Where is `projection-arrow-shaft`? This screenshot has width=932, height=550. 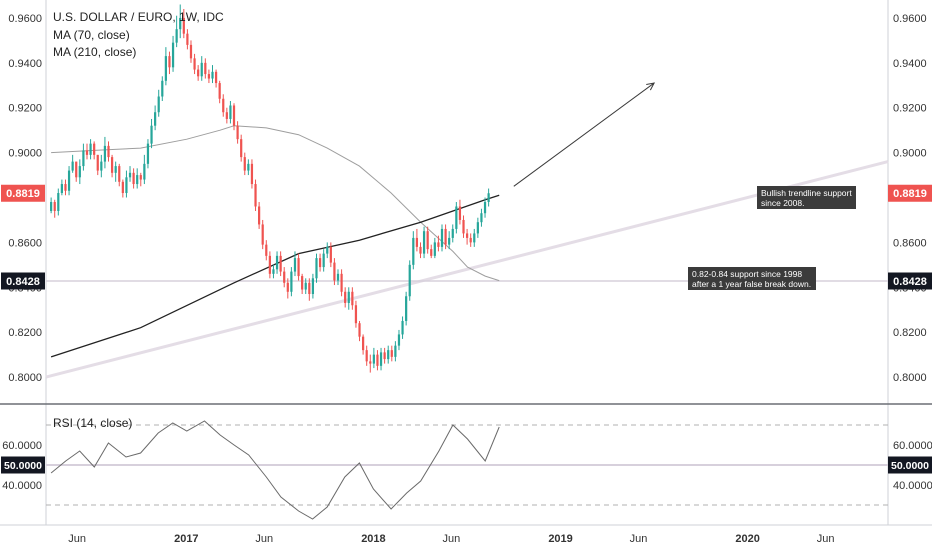 projection-arrow-shaft is located at coordinates (584, 134).